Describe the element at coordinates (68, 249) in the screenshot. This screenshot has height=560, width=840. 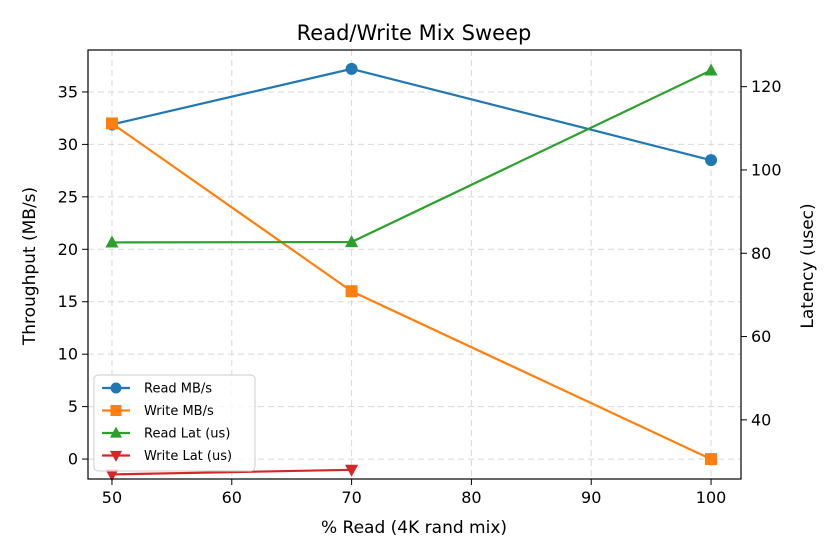
I see `y-tick-label: 20` at that location.